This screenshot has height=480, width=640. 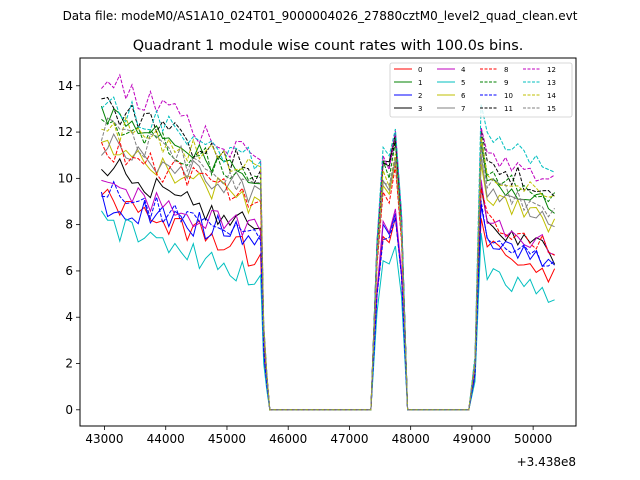 I want to click on x-tick-label: 43000, so click(x=104, y=439).